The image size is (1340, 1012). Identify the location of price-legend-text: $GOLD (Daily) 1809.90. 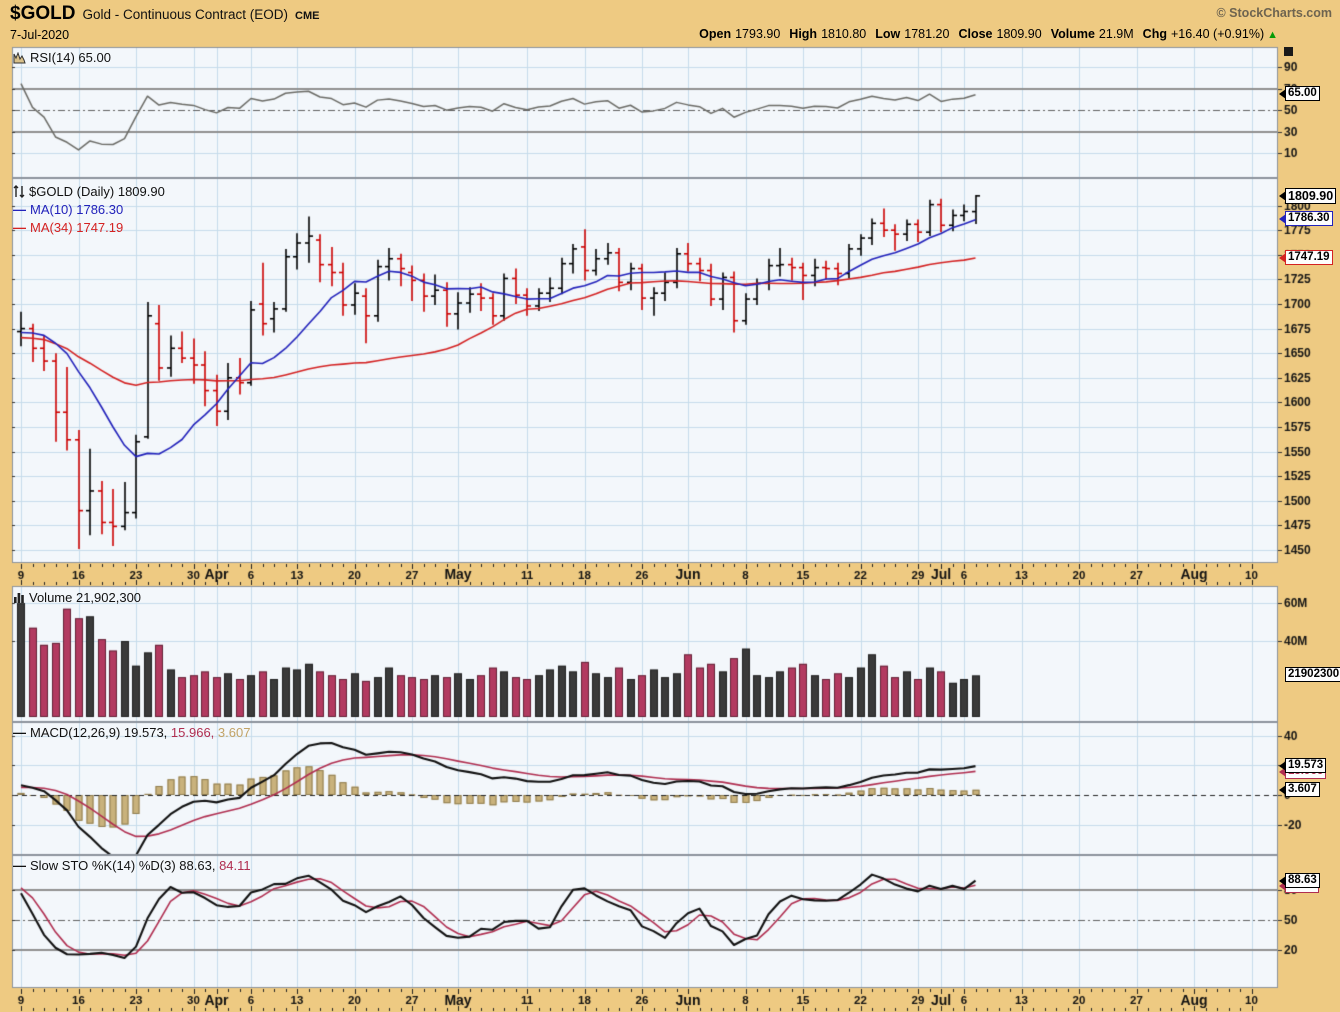
(97, 191).